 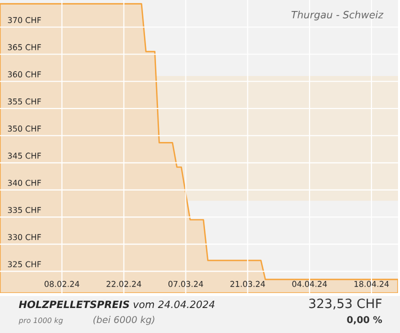 What do you see at coordinates (186, 283) in the screenshot?
I see `x-tick-label: 07.03.24` at bounding box center [186, 283].